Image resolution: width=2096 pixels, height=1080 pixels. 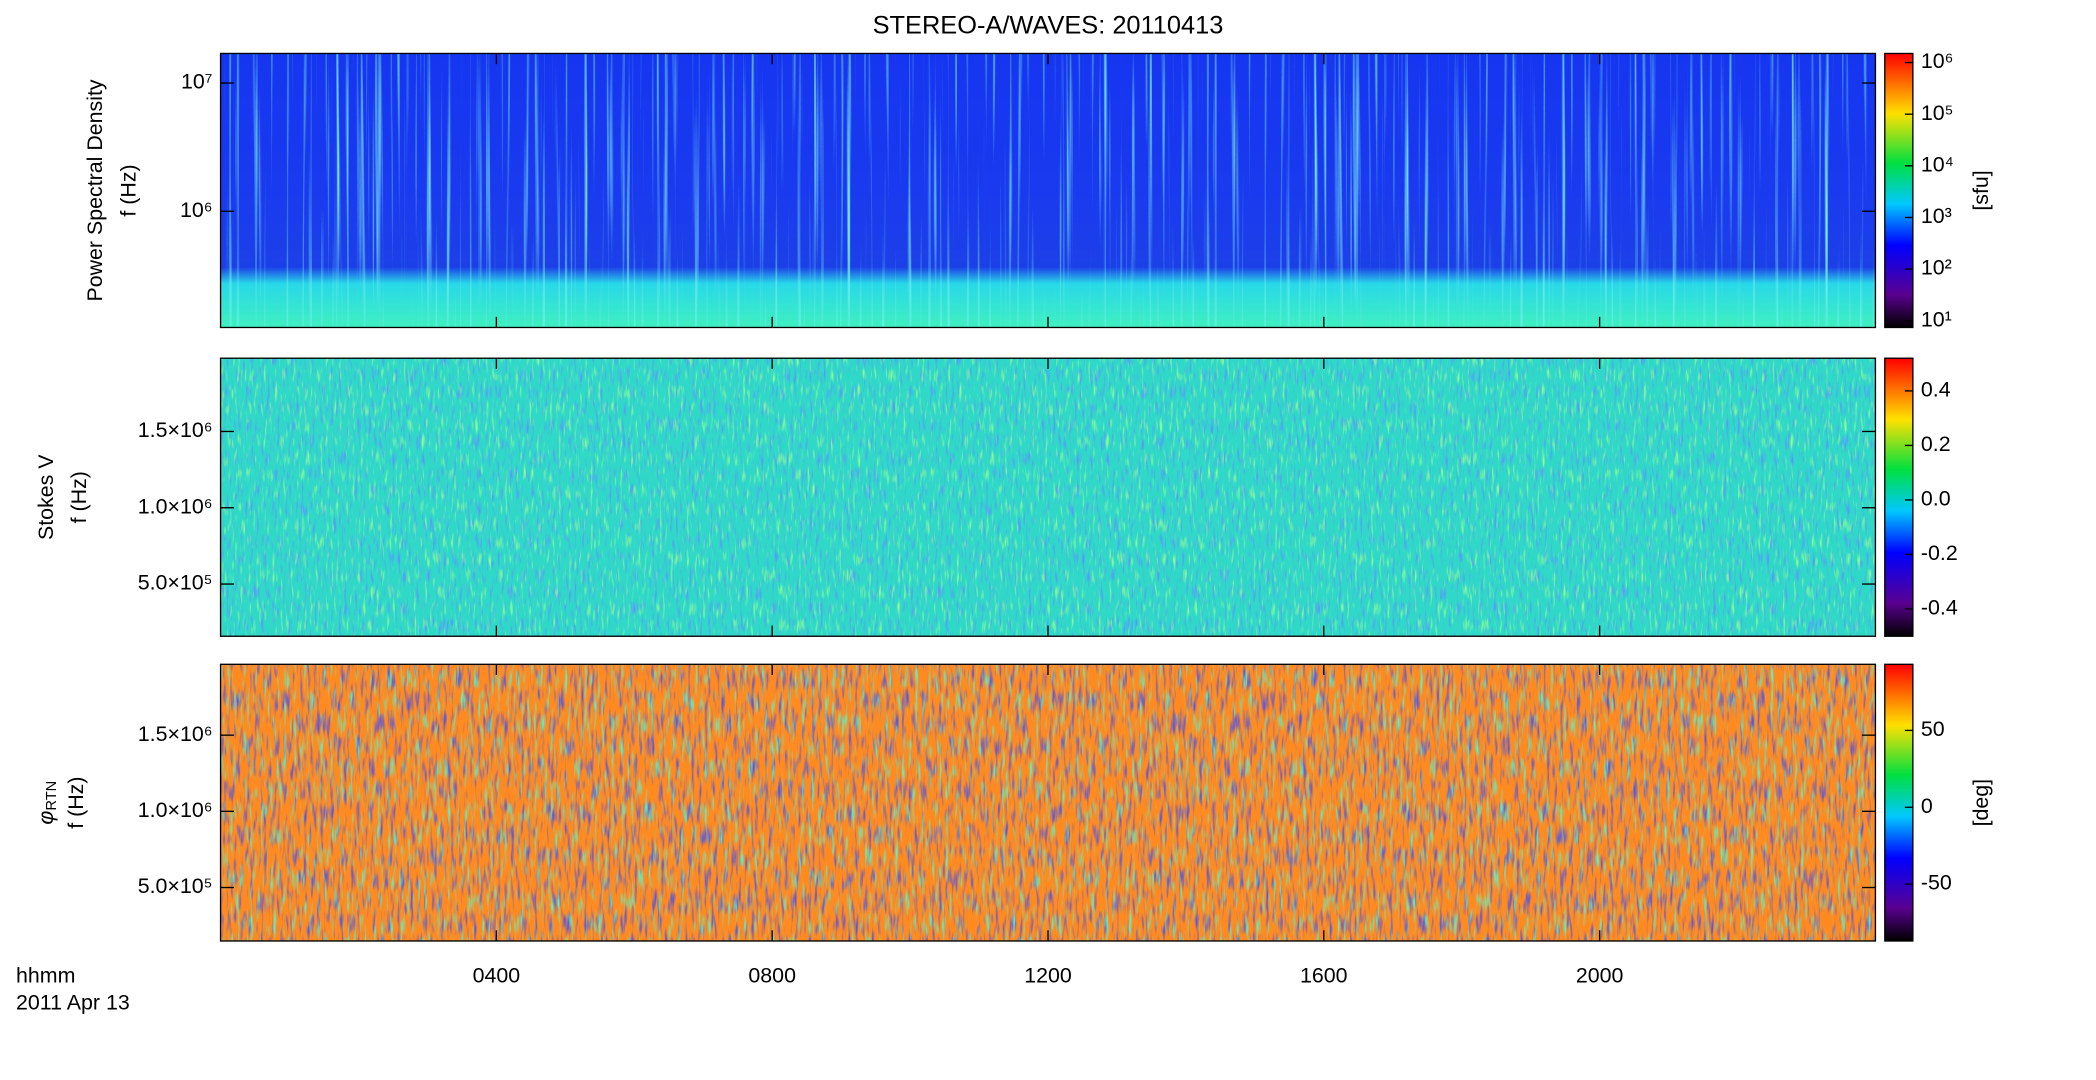 What do you see at coordinates (1937, 61) in the screenshot?
I see `colorbar-tick-label: 10⁶` at bounding box center [1937, 61].